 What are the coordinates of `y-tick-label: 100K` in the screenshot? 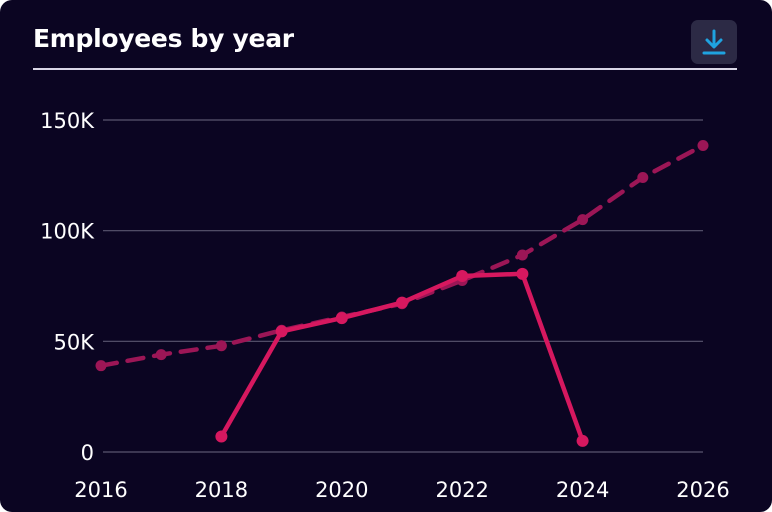 It's located at (67, 232).